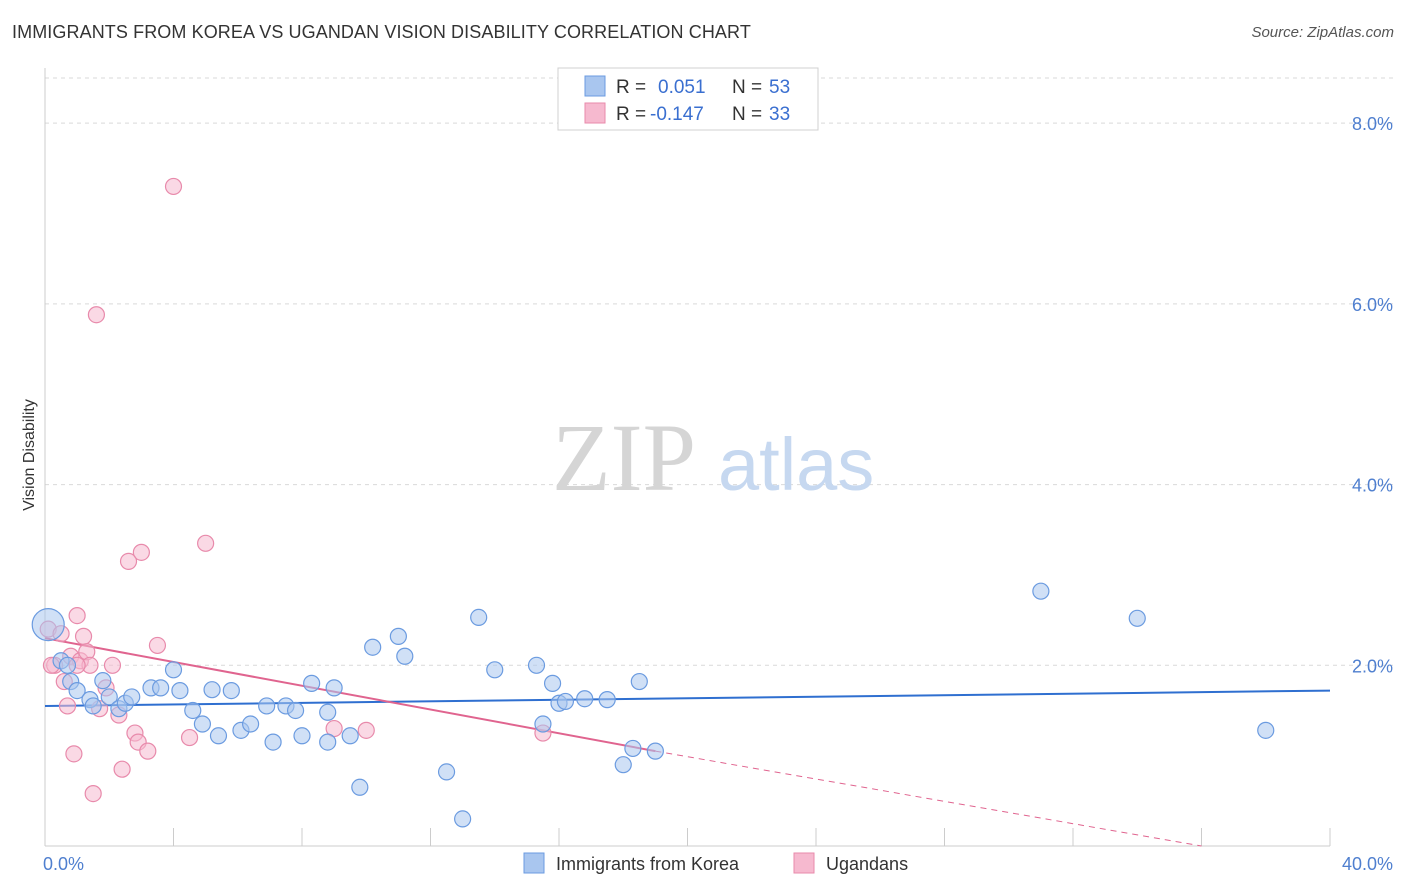 This screenshot has width=1406, height=892. What do you see at coordinates (688, 99) in the screenshot?
I see `legend: R = 0.051 N = 53 R = -0.147 N = 33` at bounding box center [688, 99].